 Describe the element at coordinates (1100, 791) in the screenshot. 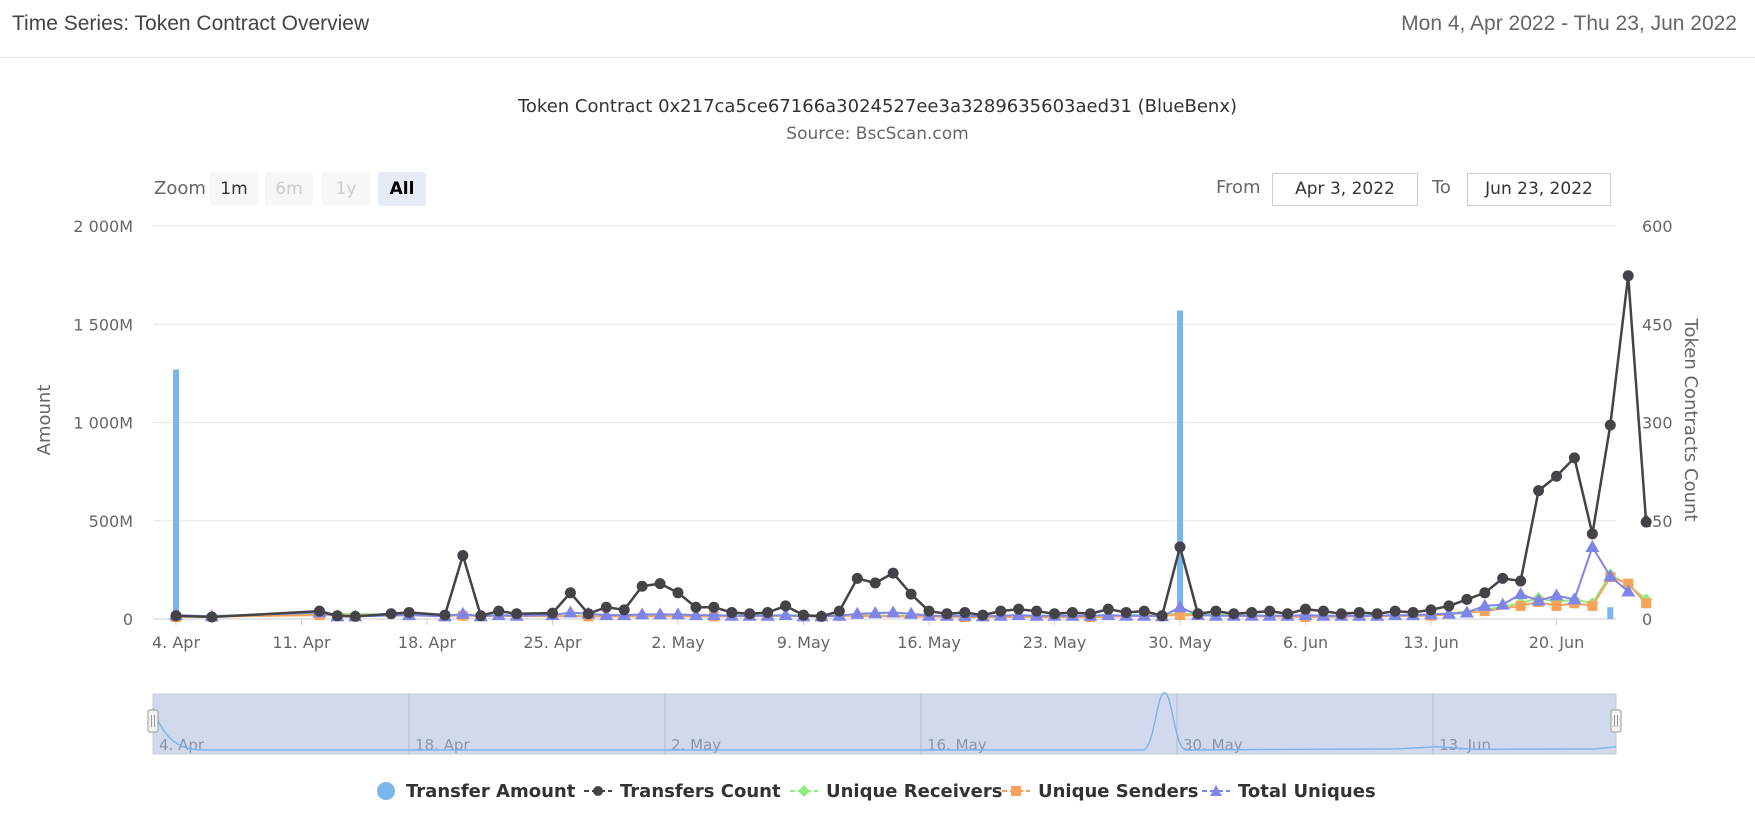

I see `legend-item-unique-senders: Unique Senders` at that location.